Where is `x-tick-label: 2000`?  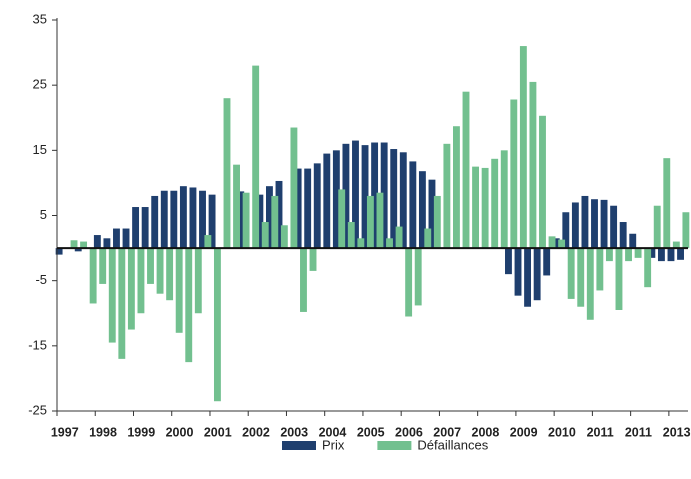 x-tick-label: 2000 is located at coordinates (180, 432).